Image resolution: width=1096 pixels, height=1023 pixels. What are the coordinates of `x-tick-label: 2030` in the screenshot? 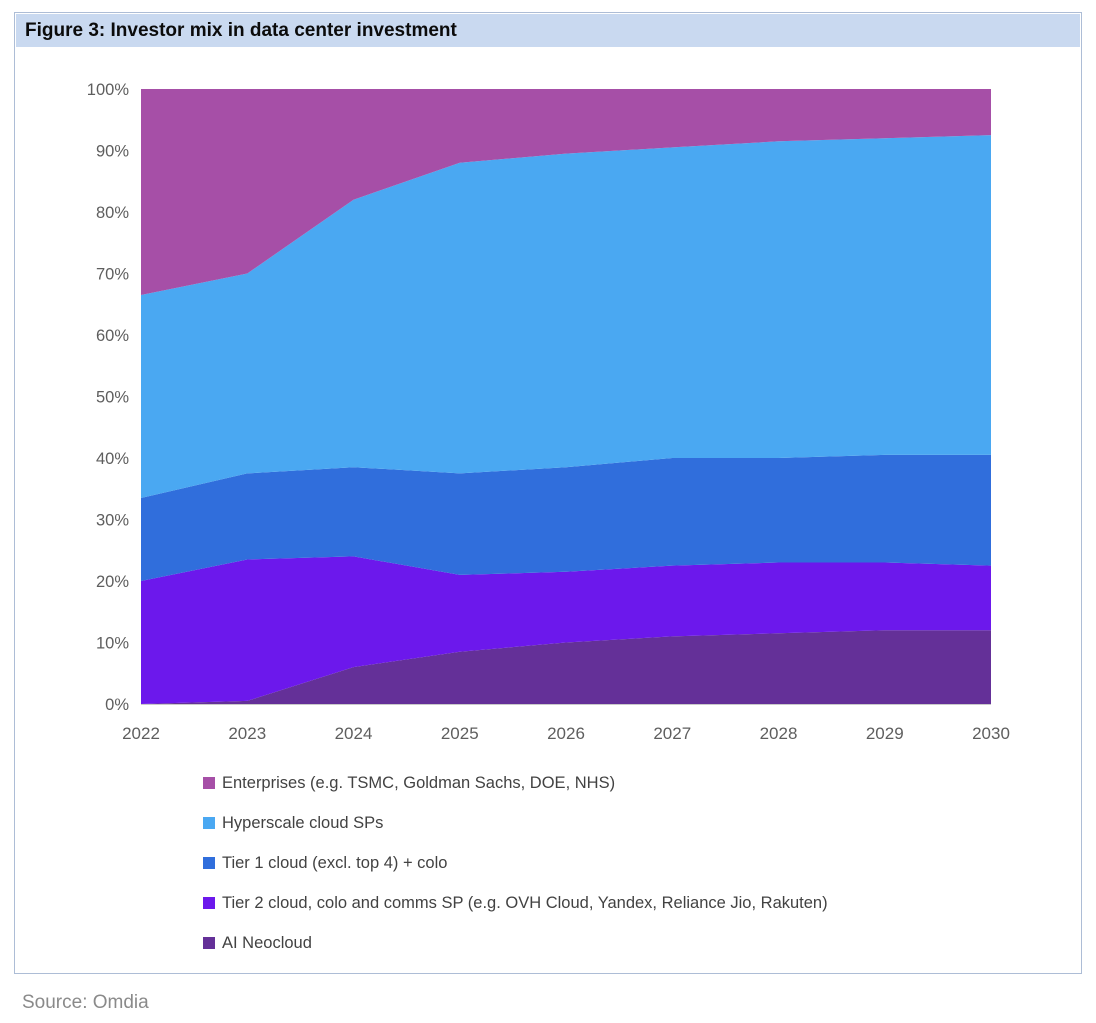 It's located at (991, 733).